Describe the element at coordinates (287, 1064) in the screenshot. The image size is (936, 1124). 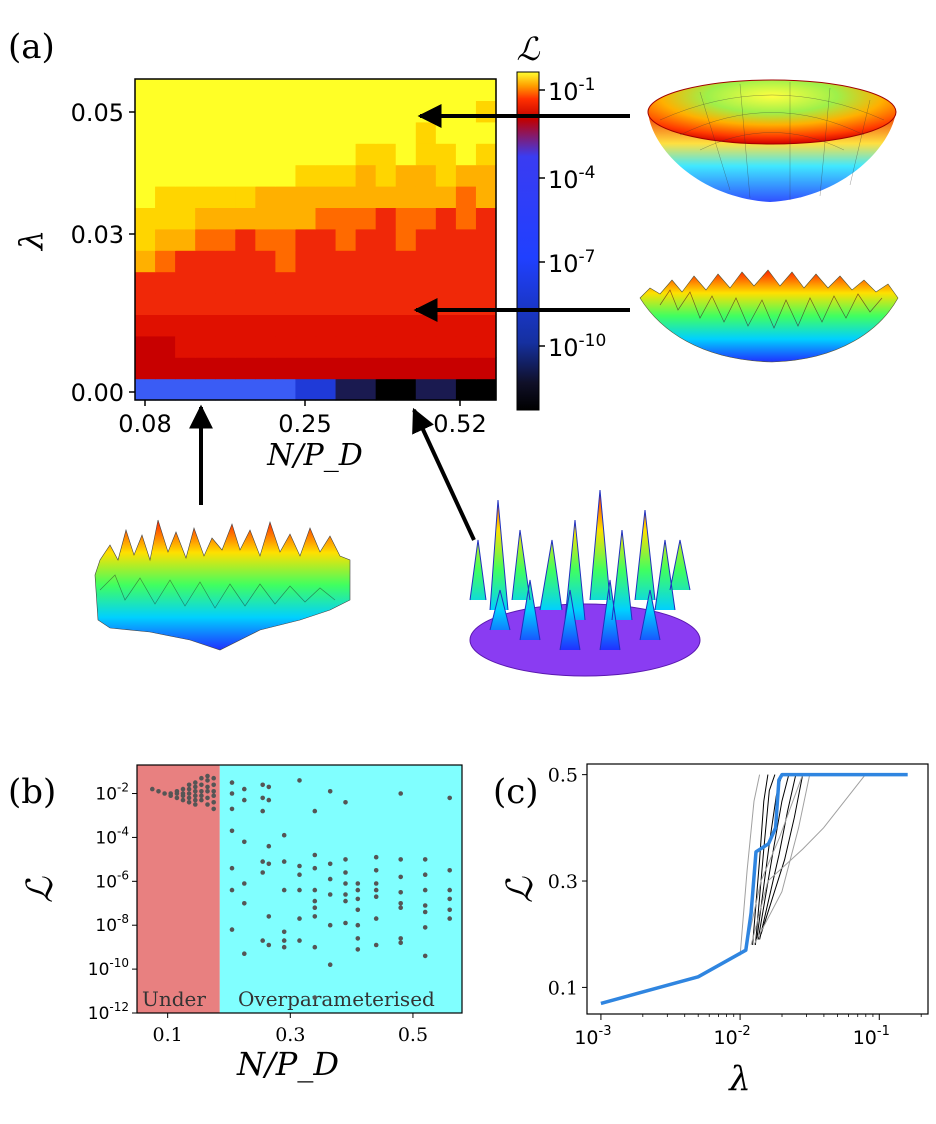
I see `scatter-xlabel: N/P_D` at that location.